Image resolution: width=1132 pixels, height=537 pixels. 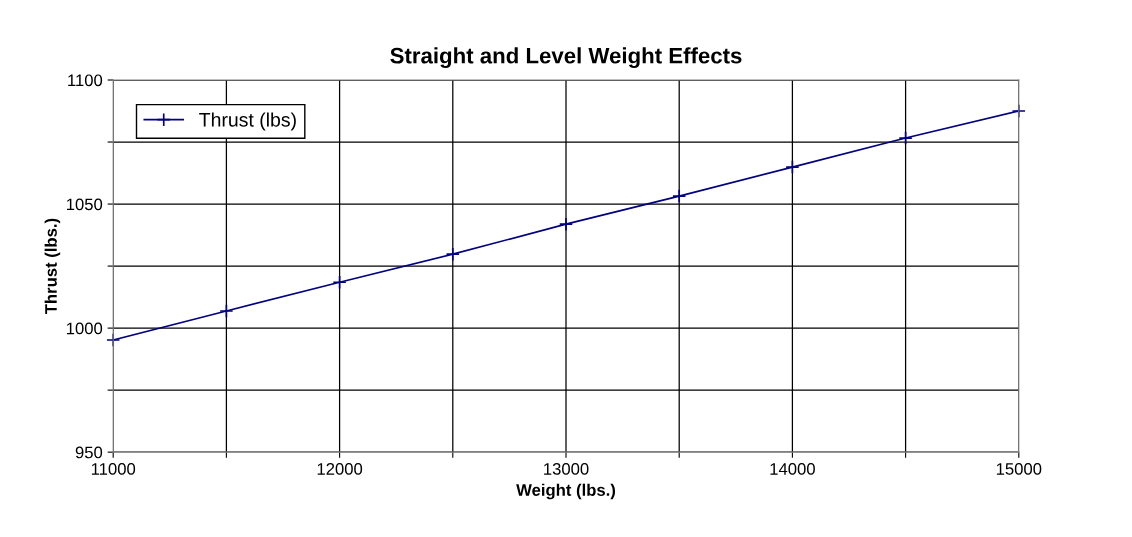 I want to click on y-tick-label: 1050, so click(x=84, y=204).